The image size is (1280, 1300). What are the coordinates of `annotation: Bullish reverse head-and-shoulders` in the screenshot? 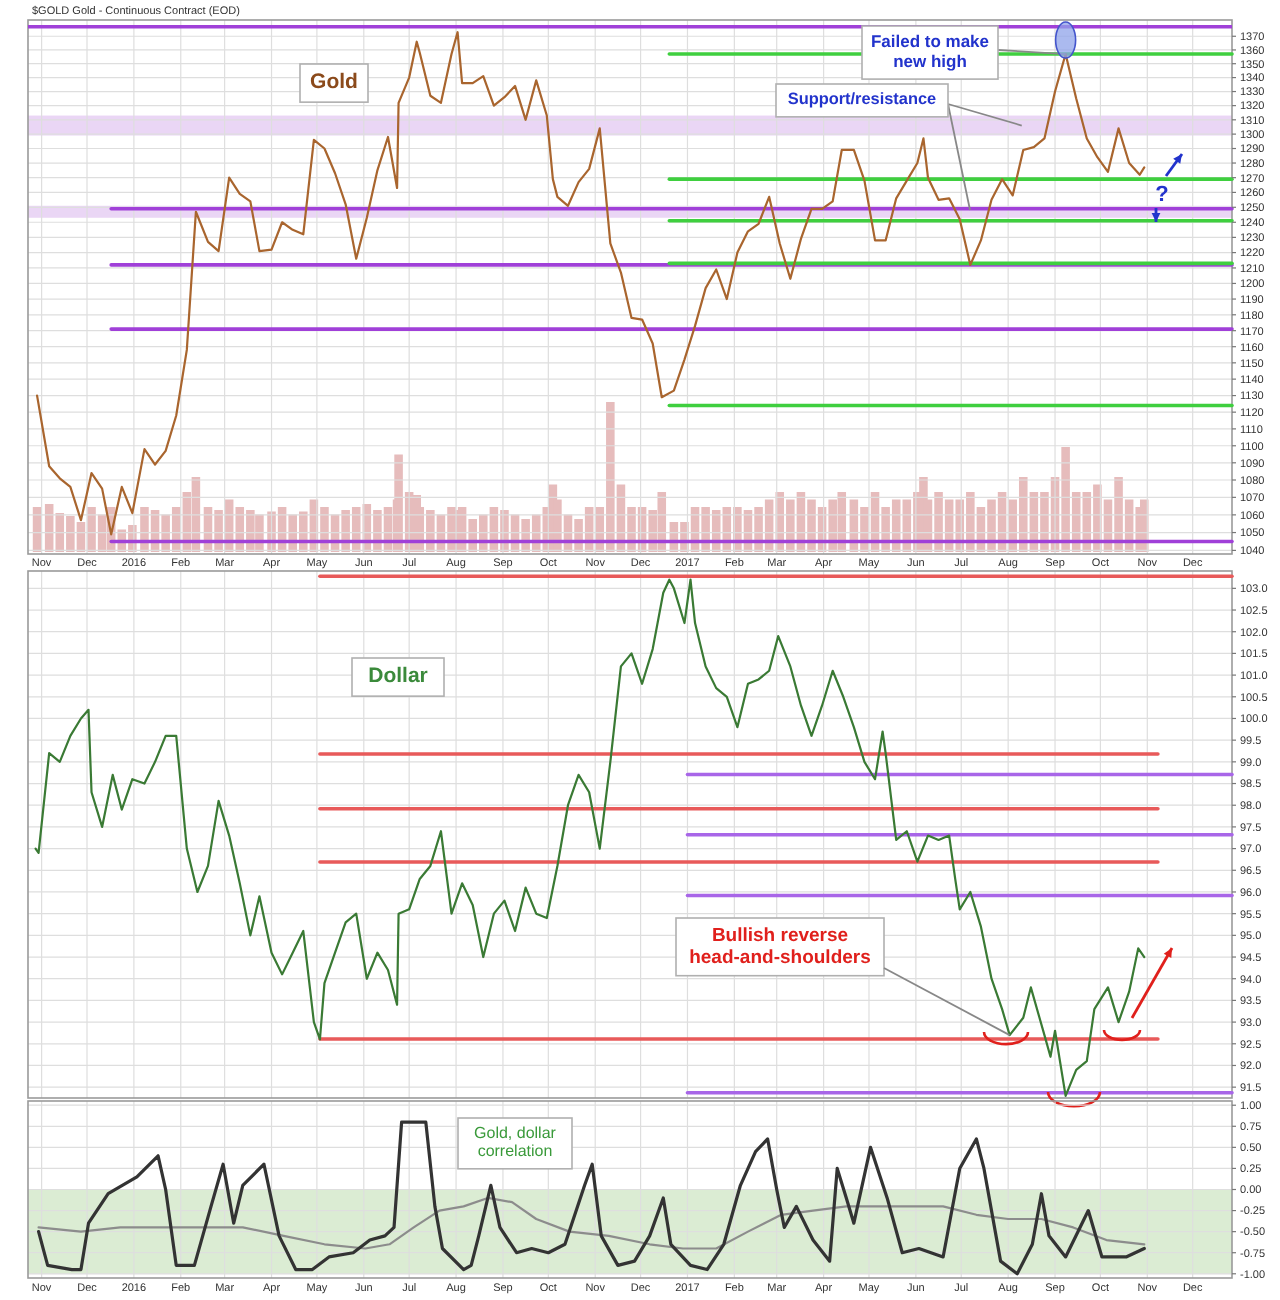 It's located at (780, 946).